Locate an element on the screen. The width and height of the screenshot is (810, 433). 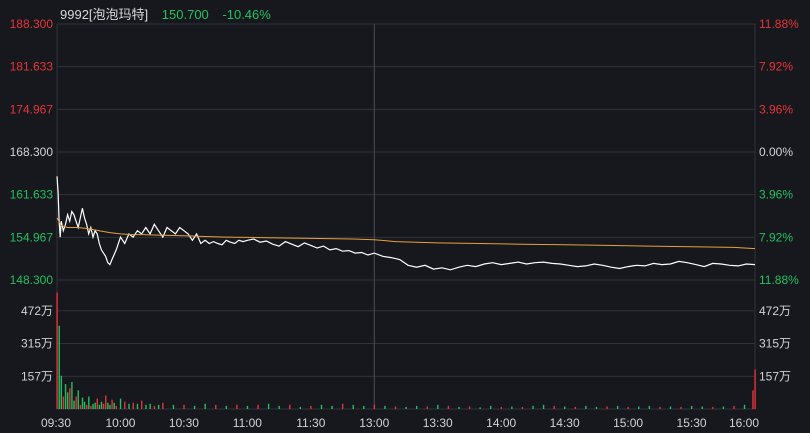
change-percent: -10.46% is located at coordinates (246, 14).